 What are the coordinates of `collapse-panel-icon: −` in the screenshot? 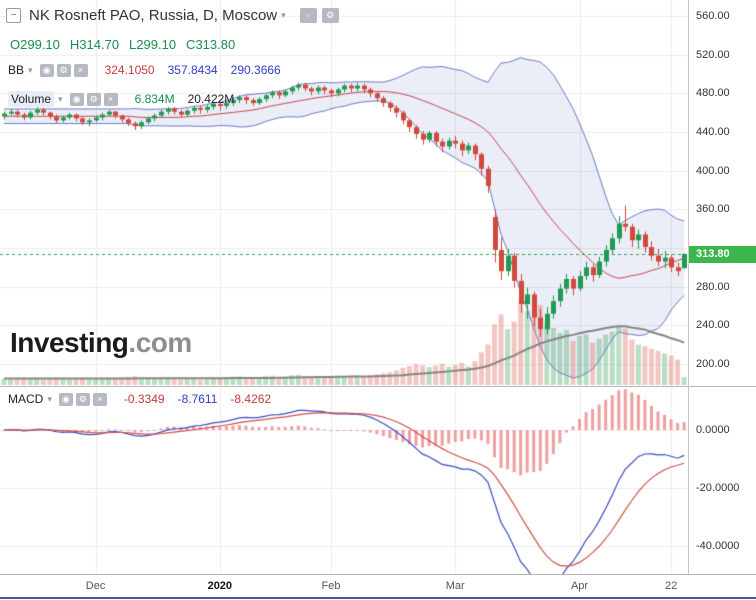 It's located at (13, 15).